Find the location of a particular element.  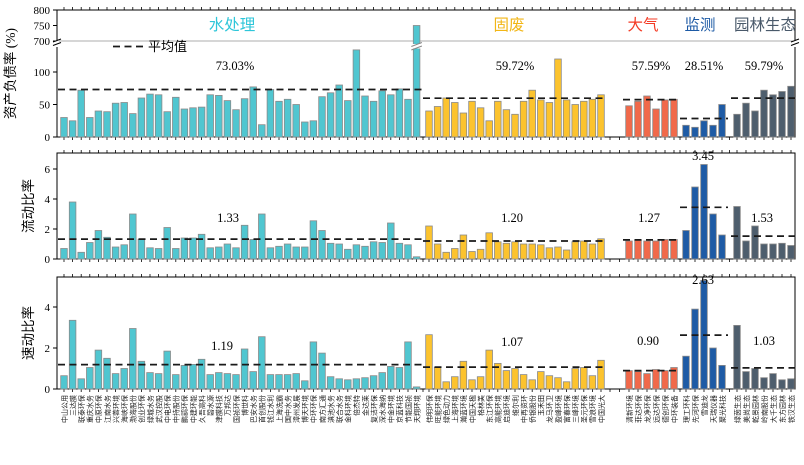

company-label: 联泰环保 is located at coordinates (81, 409).